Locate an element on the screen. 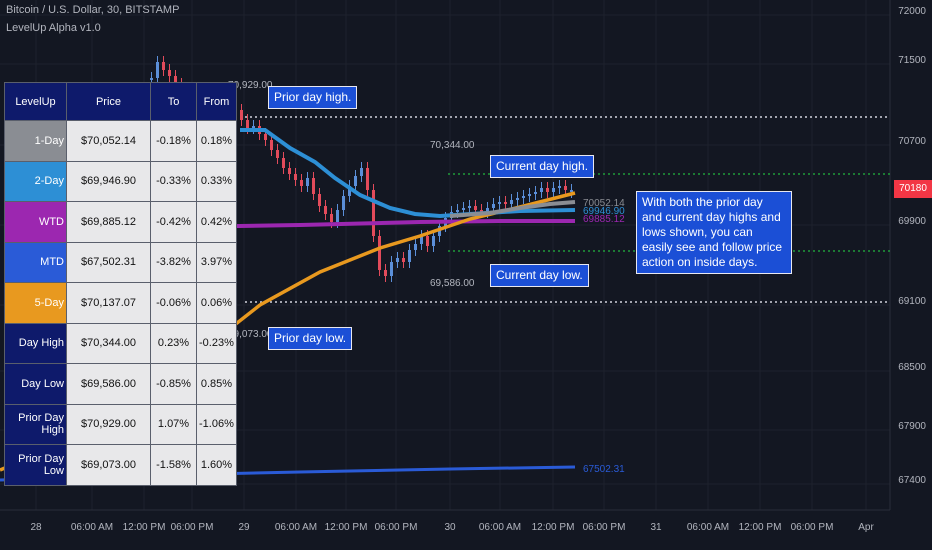  table-header-to: To is located at coordinates (173, 101).